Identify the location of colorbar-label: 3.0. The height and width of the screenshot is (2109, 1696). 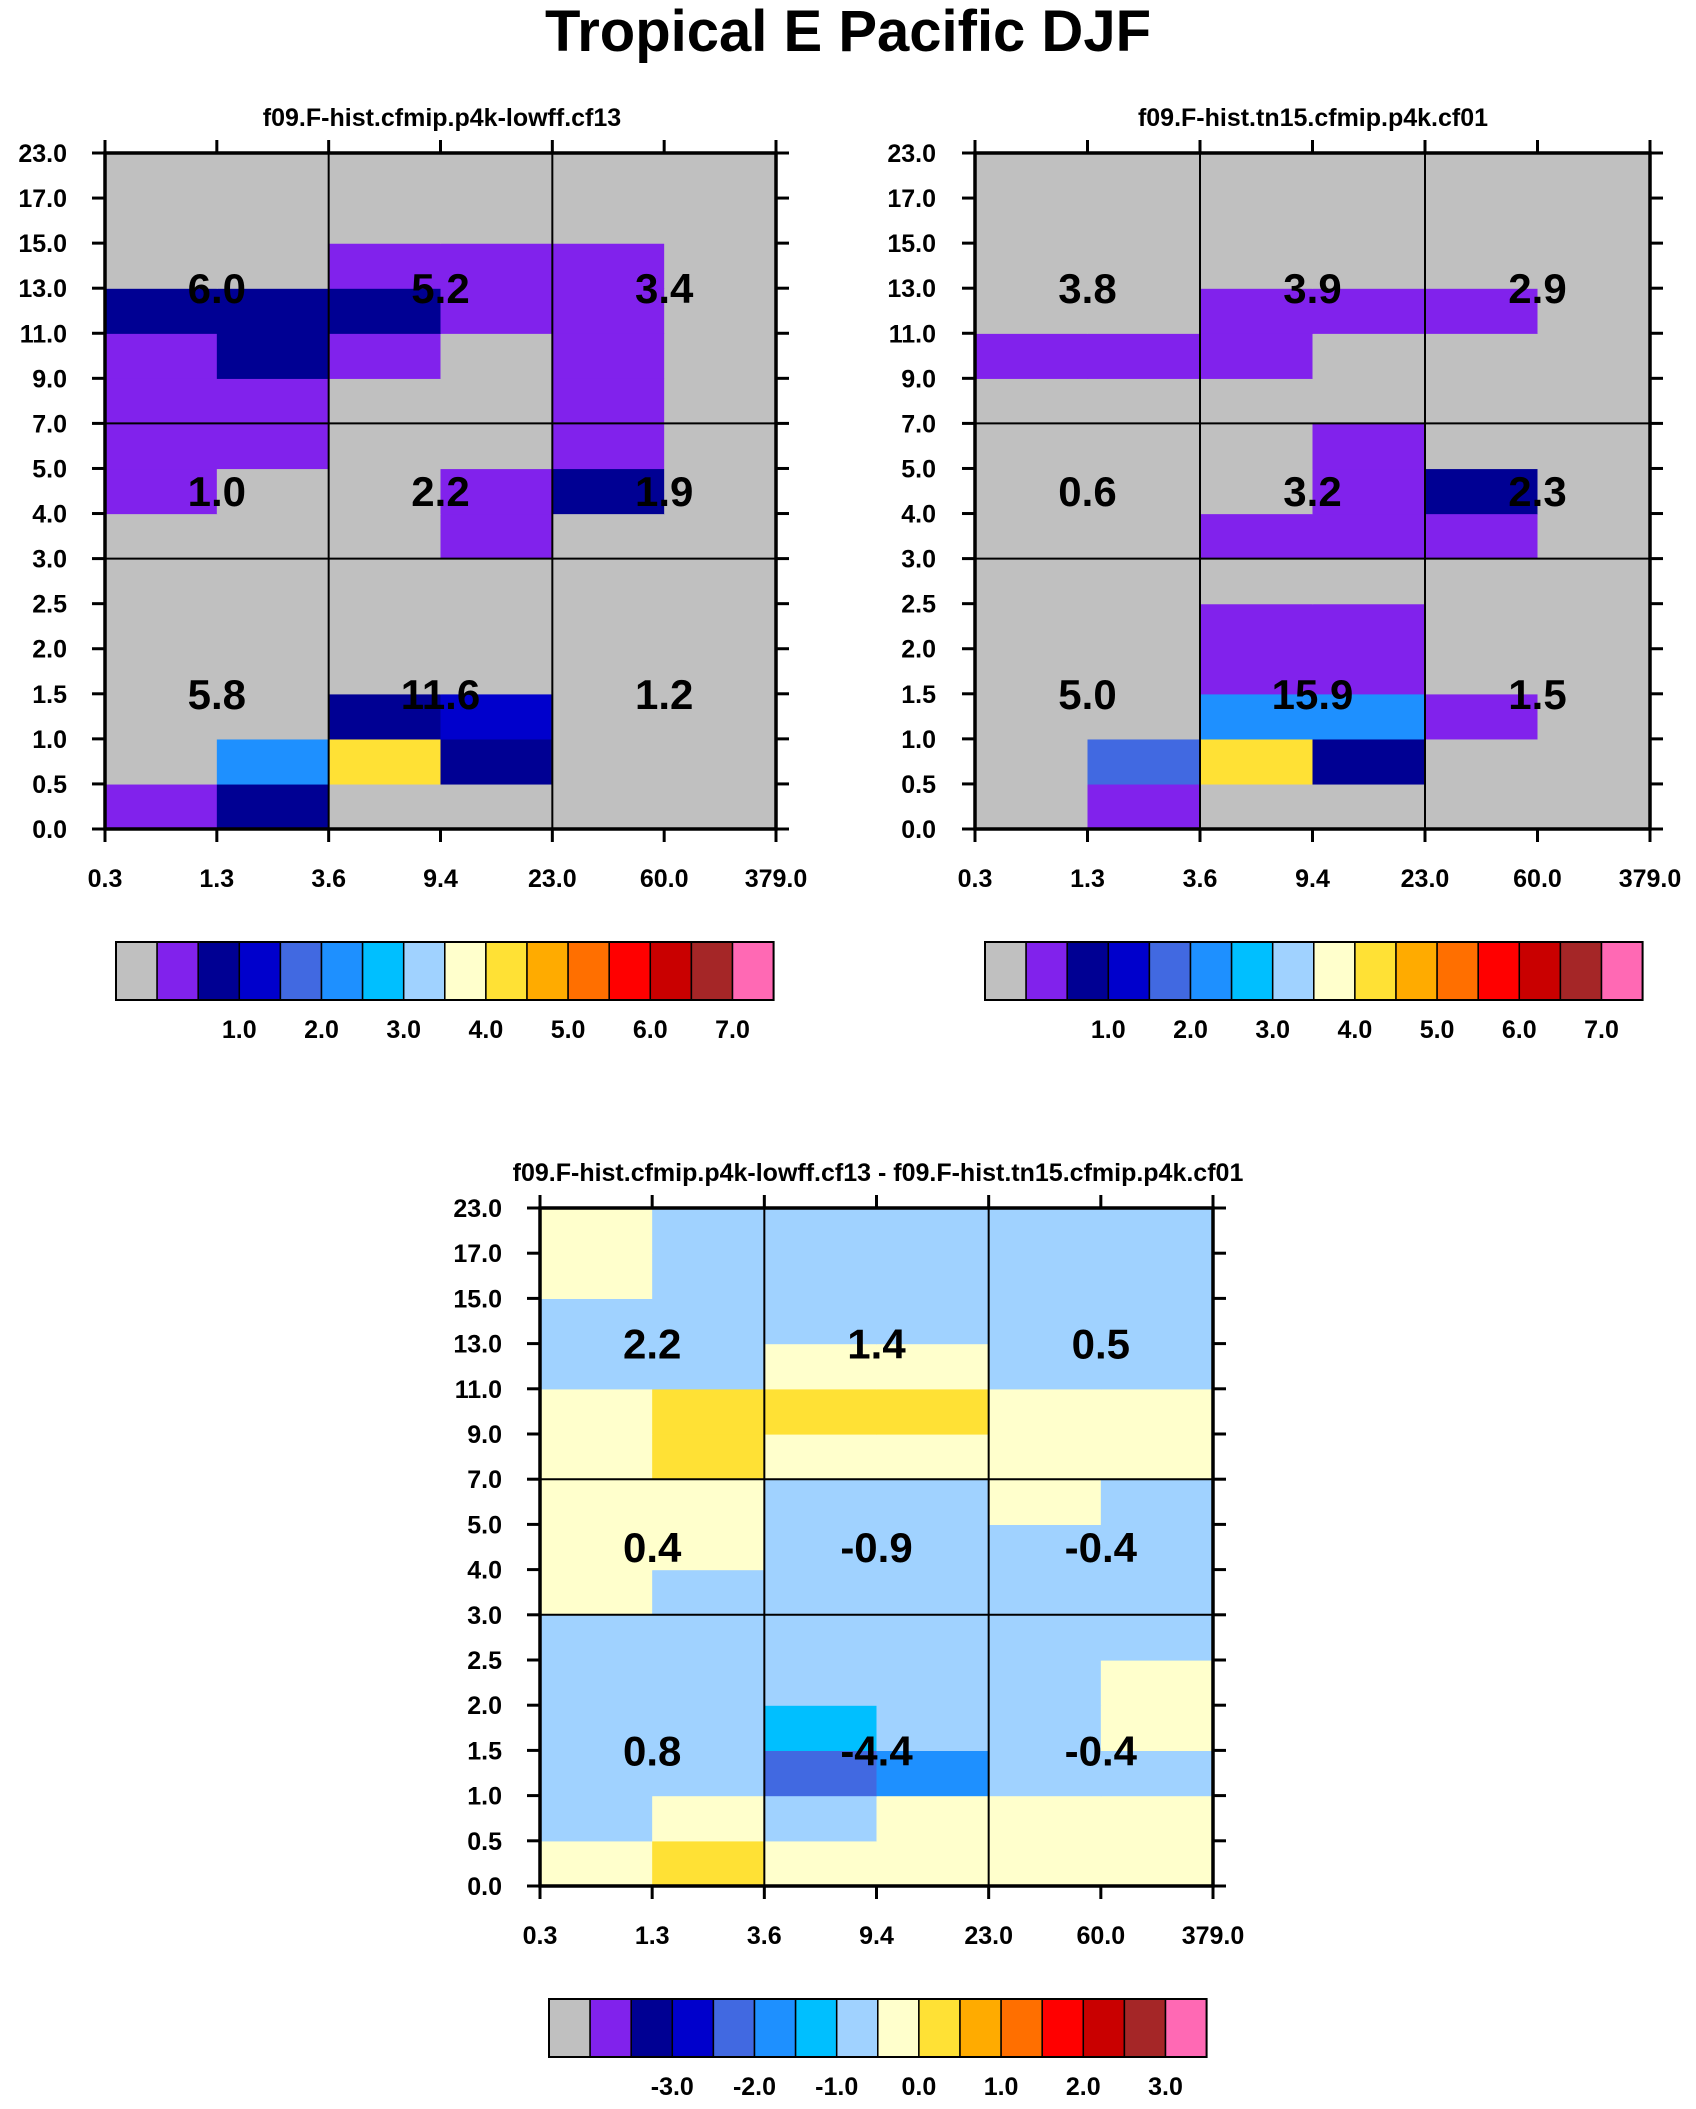
(1165, 2087).